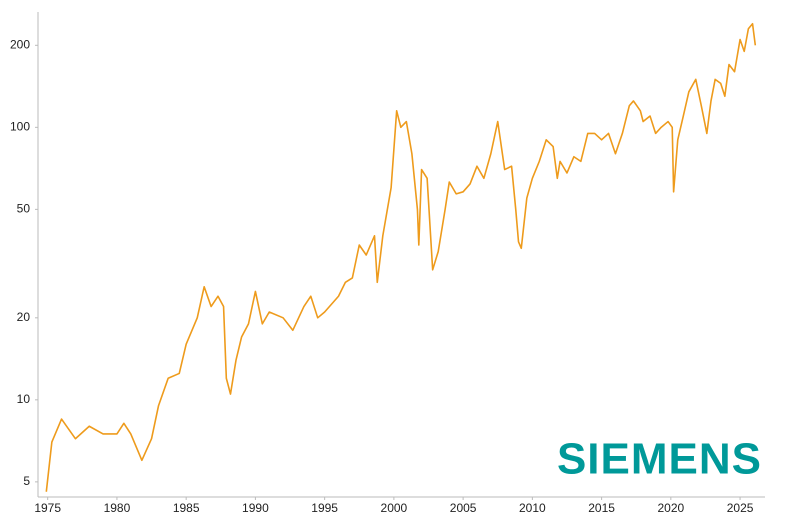  I want to click on x-tick-label: 1990, so click(255, 508).